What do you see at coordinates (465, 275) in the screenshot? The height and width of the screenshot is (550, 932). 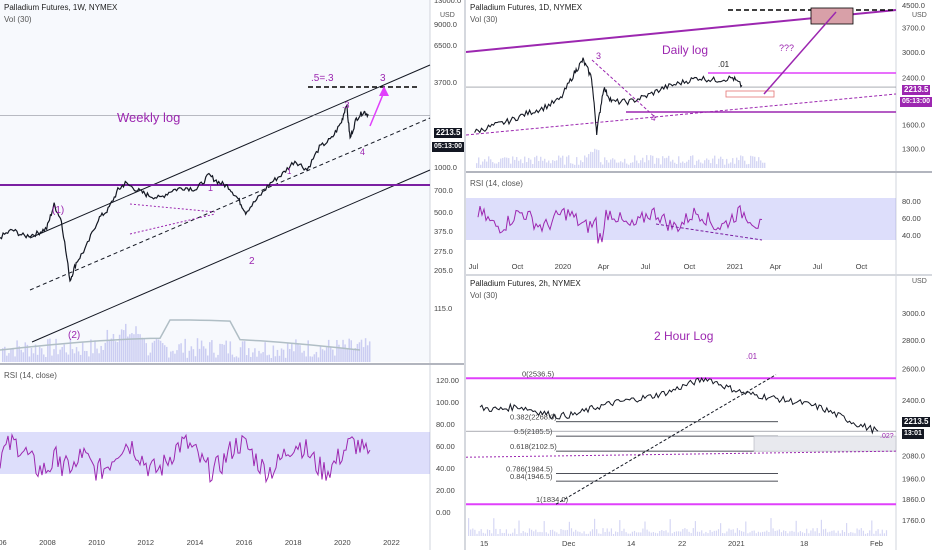 I see `panel-divider-vertical` at bounding box center [465, 275].